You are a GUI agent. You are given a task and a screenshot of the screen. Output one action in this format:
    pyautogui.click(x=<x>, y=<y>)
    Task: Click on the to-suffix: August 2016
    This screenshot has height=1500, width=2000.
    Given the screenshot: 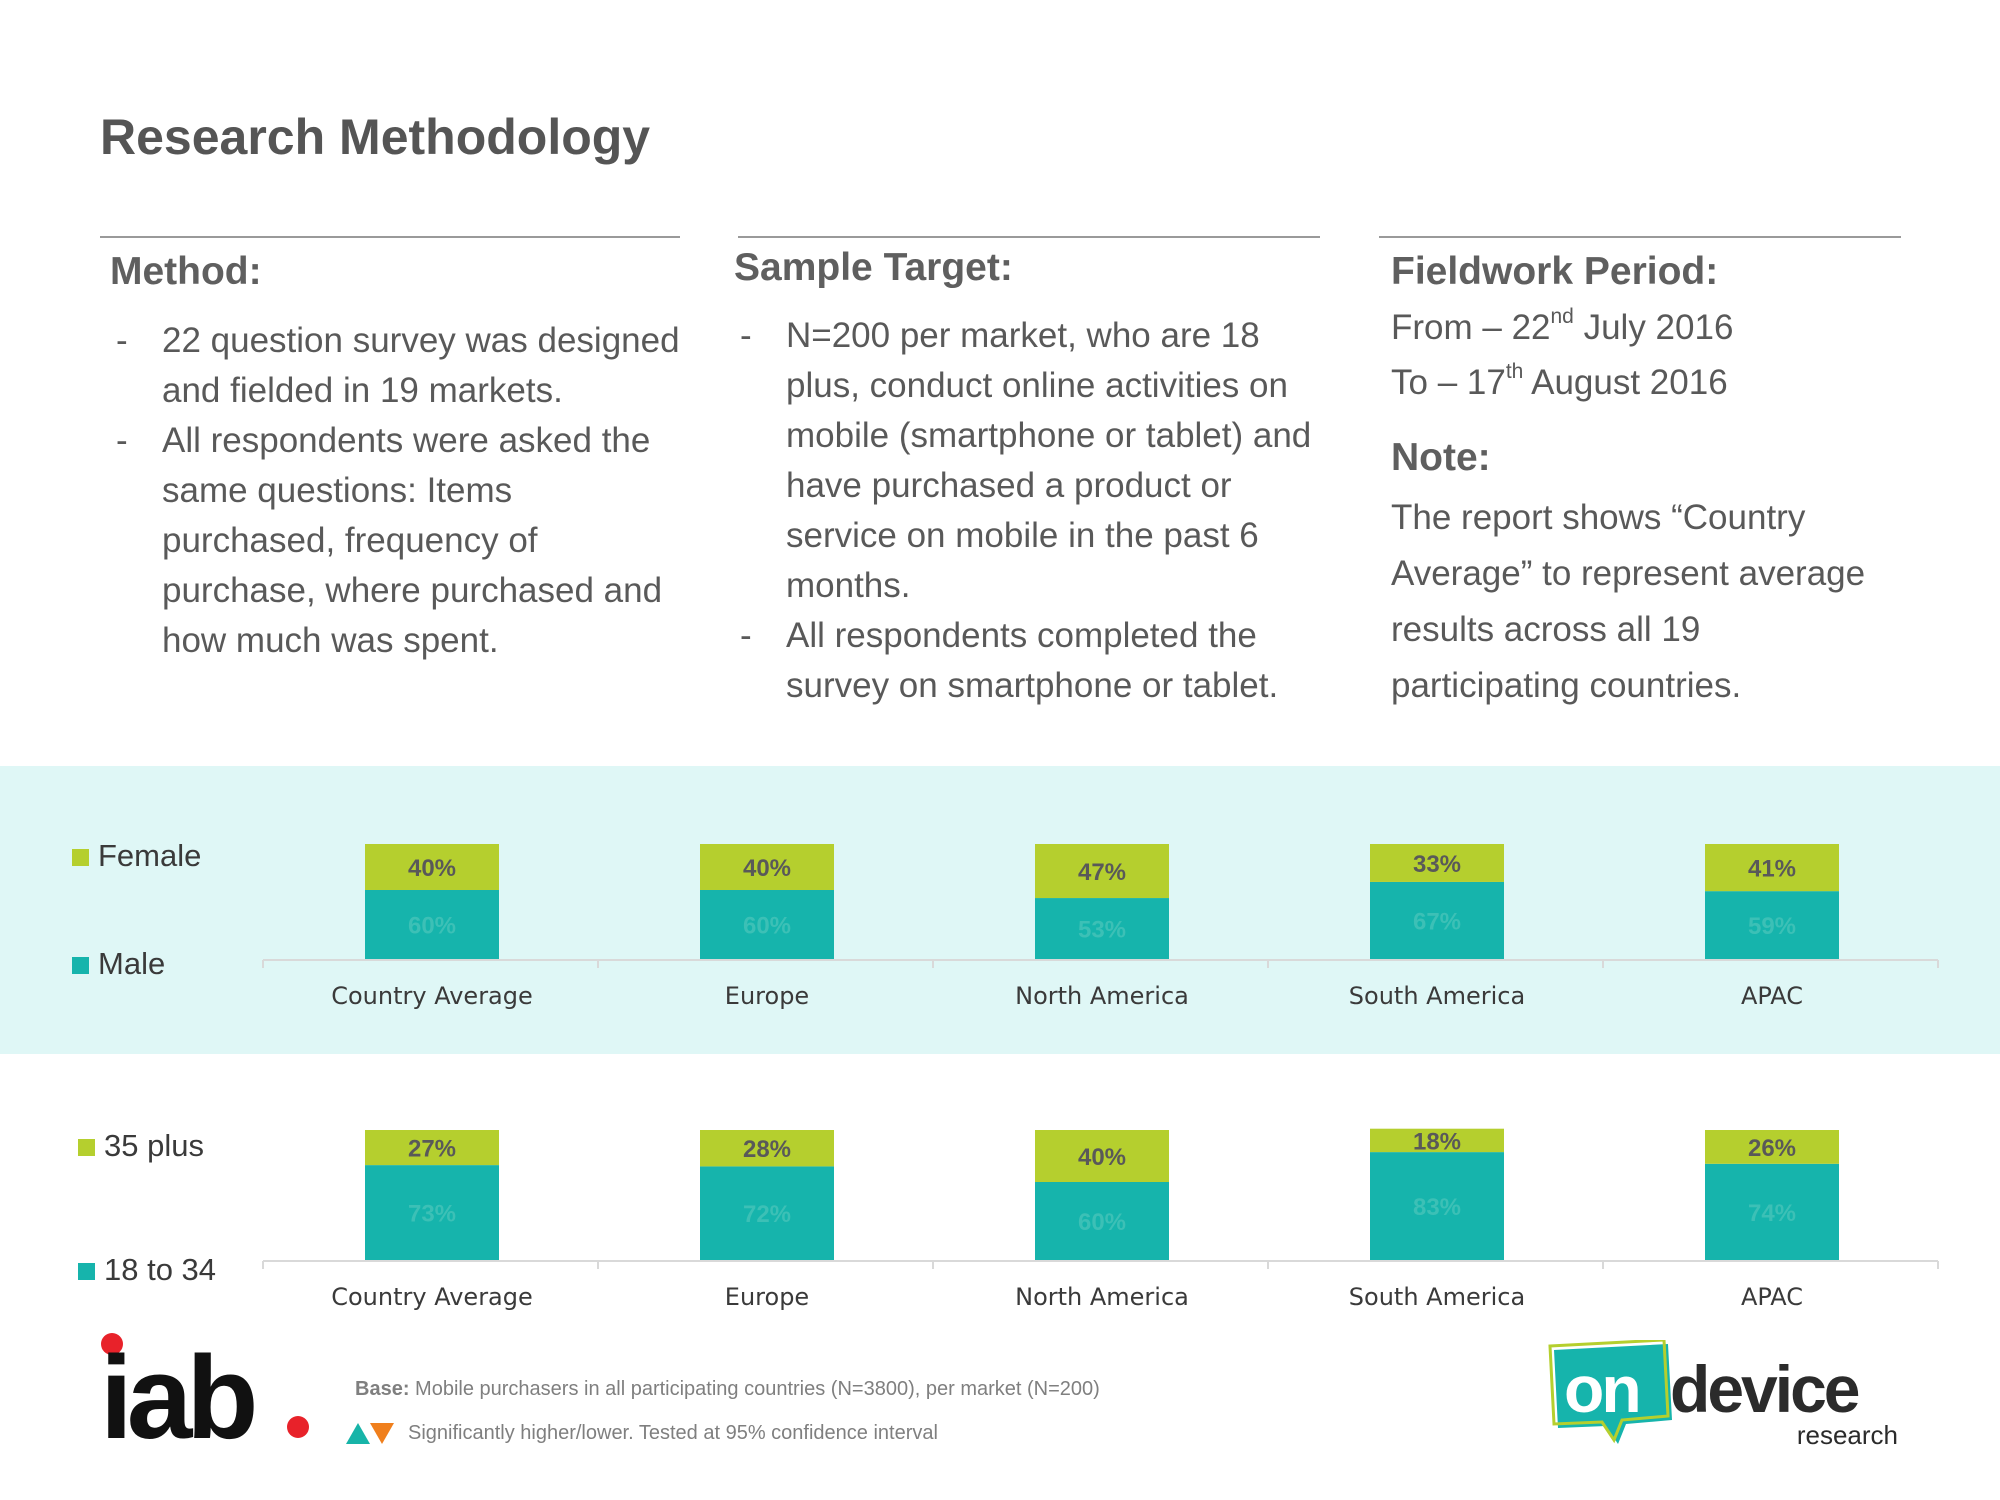 What is the action you would take?
    pyautogui.click(x=1625, y=382)
    